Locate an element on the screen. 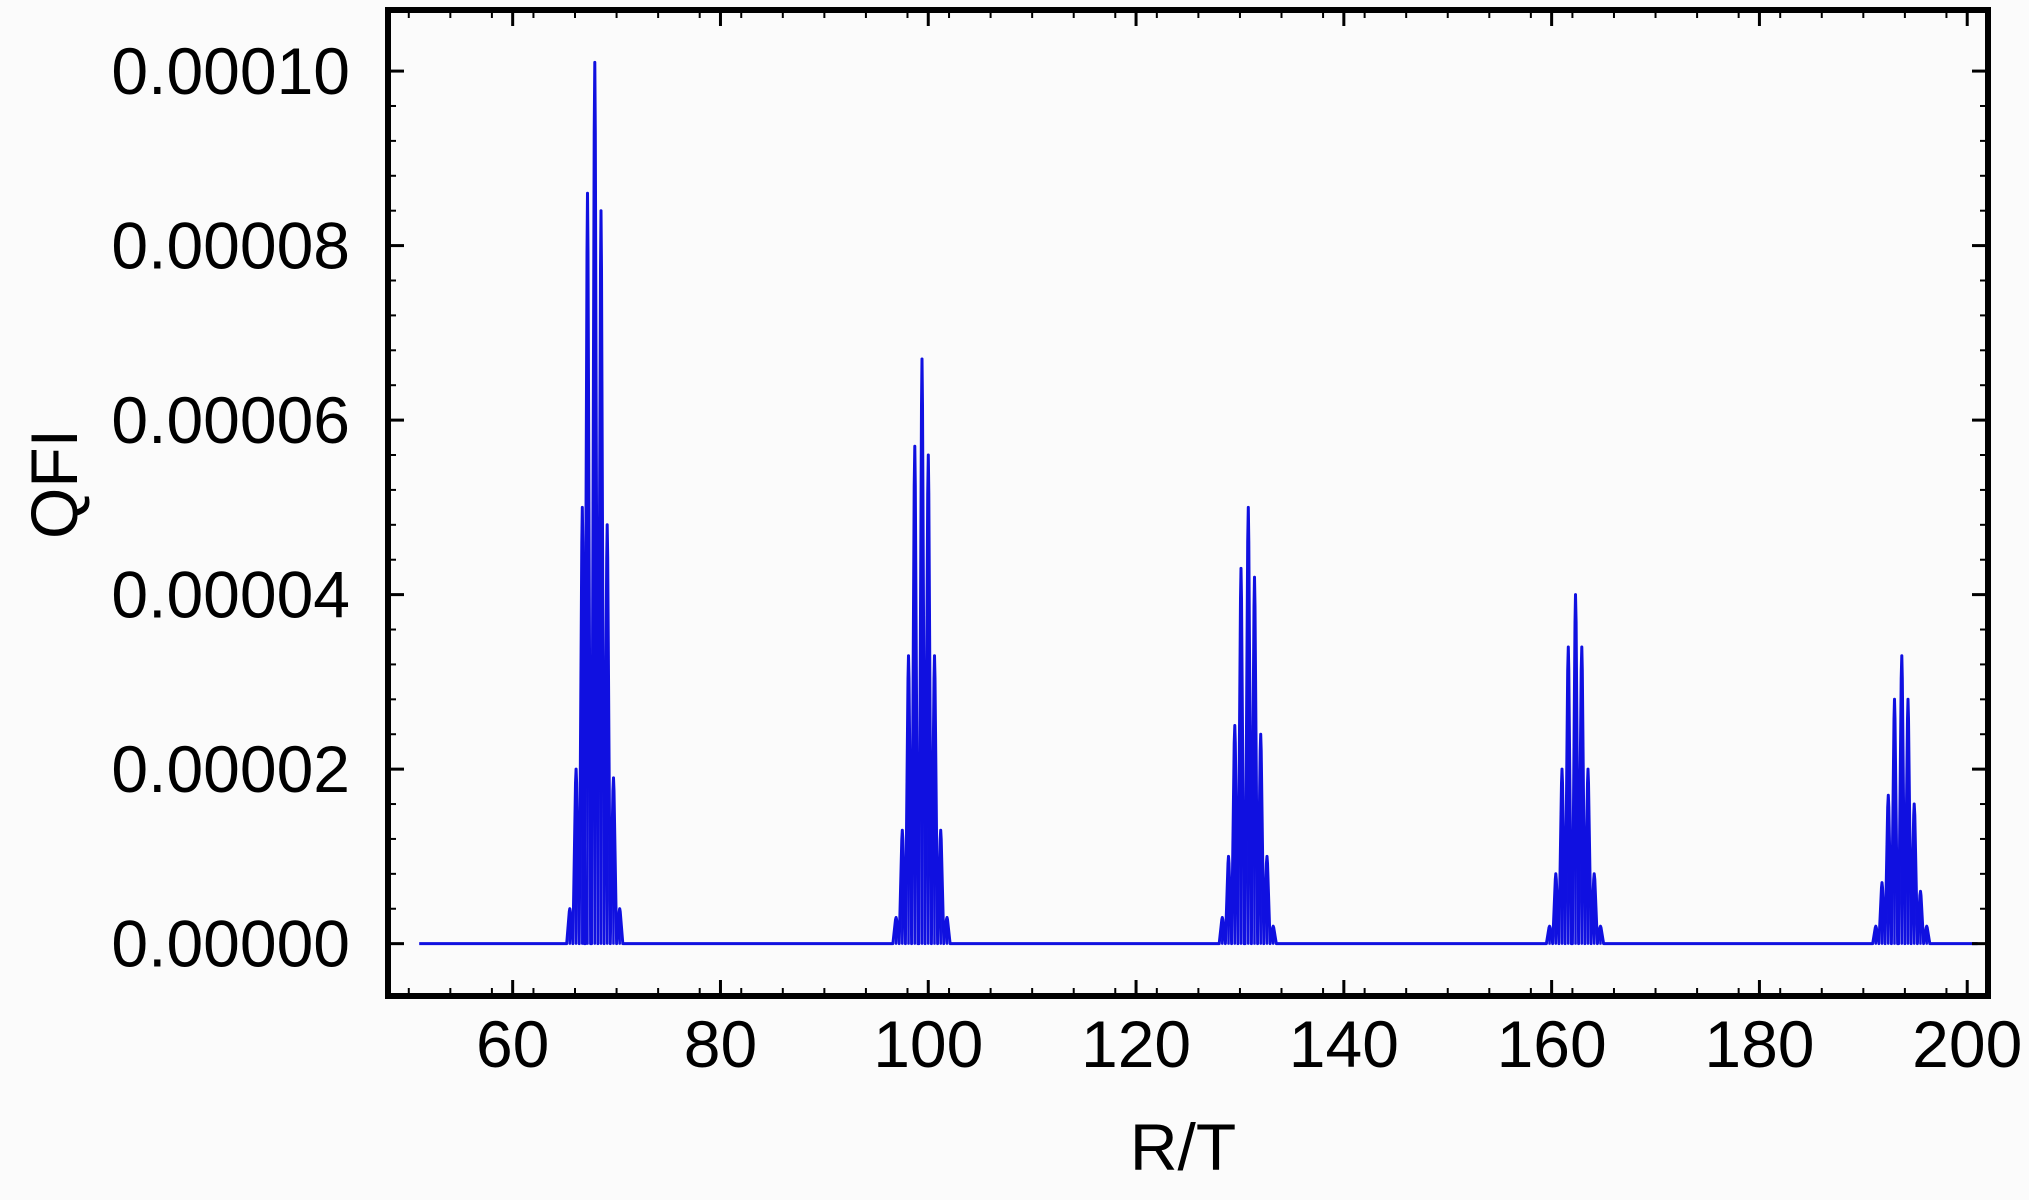 This screenshot has height=1200, width=2029. x-tick-label: 120 is located at coordinates (1136, 1044).